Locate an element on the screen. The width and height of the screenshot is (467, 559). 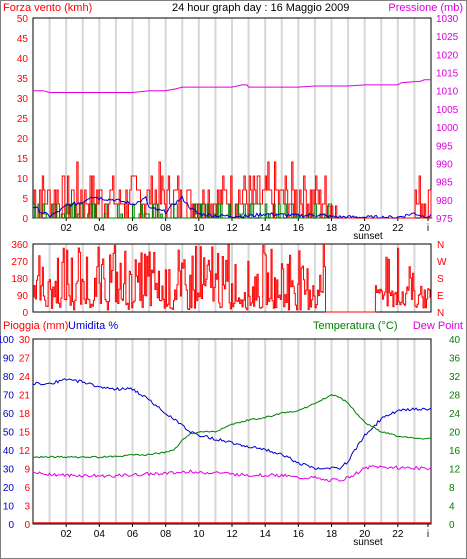
dewpoint-line is located at coordinates (232, 474).